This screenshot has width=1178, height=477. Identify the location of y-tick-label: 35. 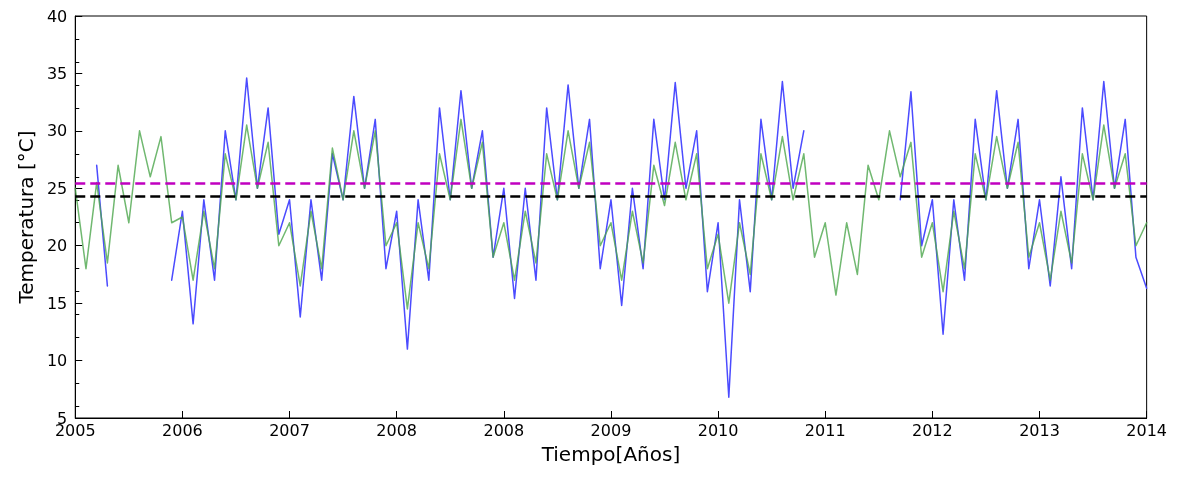
(57, 73).